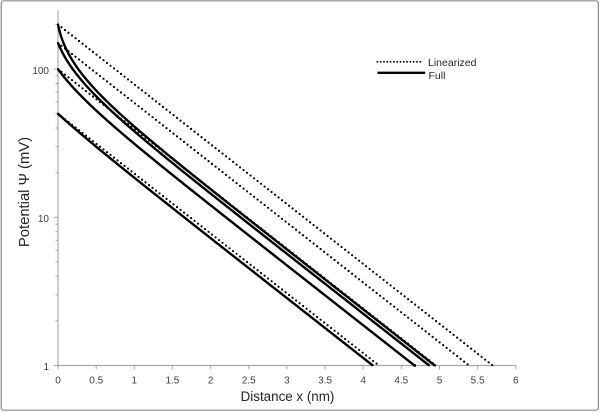  What do you see at coordinates (452, 63) in the screenshot?
I see `svg-text: Linearized` at bounding box center [452, 63].